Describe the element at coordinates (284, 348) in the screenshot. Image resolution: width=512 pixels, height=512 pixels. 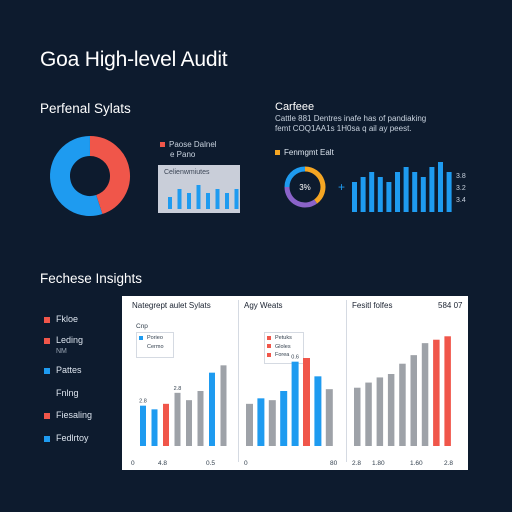
I see `panel2-legend: Petuks Gloles Forea` at that location.